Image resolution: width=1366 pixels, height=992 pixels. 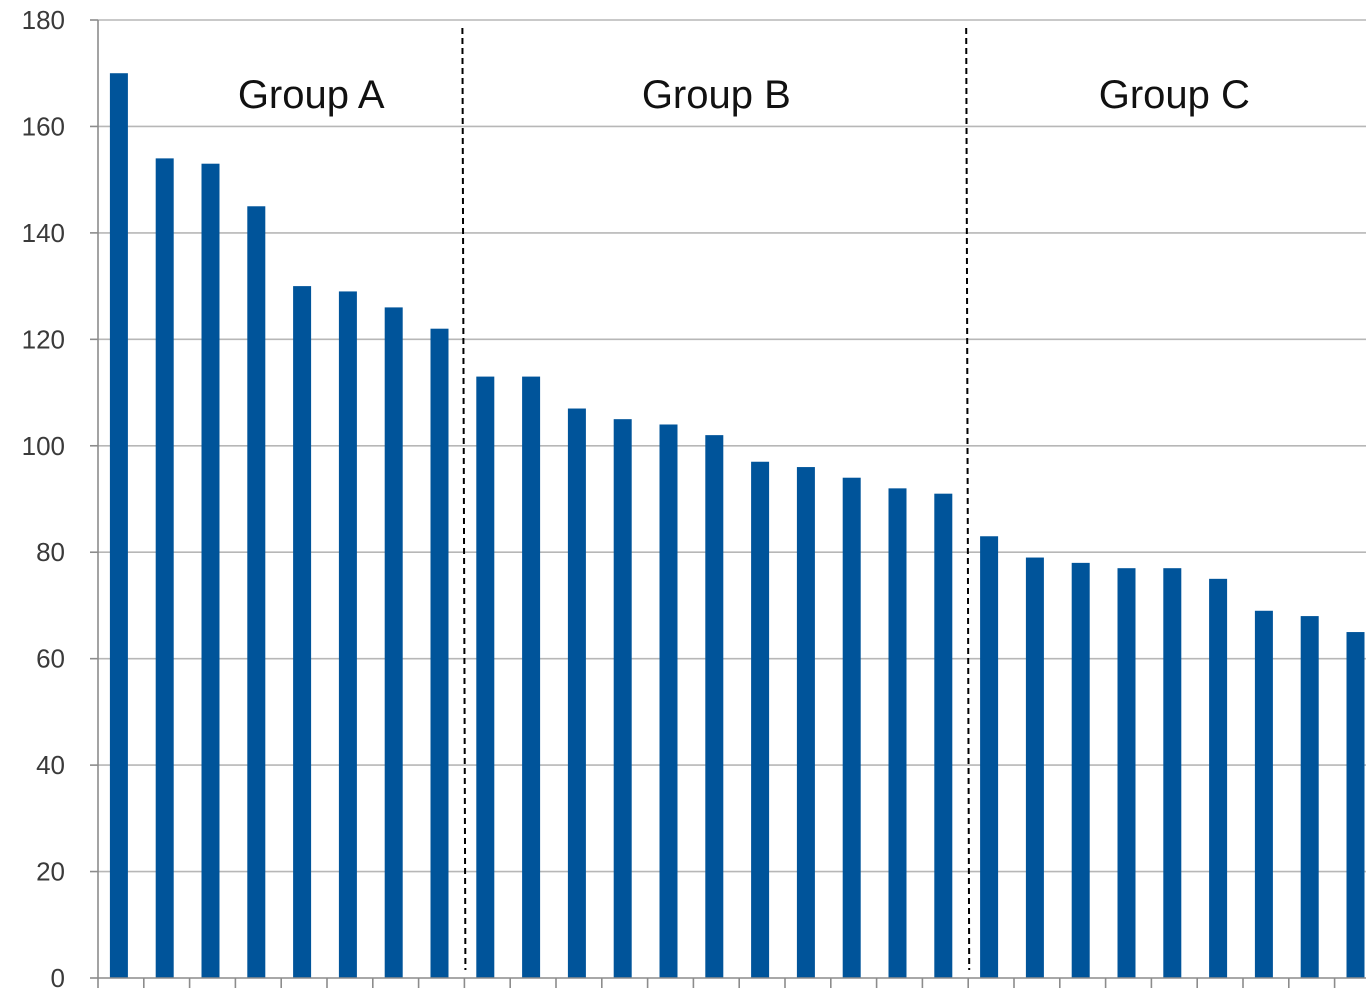 I want to click on group-labels: Group A Group B Group C, so click(x=744, y=95).